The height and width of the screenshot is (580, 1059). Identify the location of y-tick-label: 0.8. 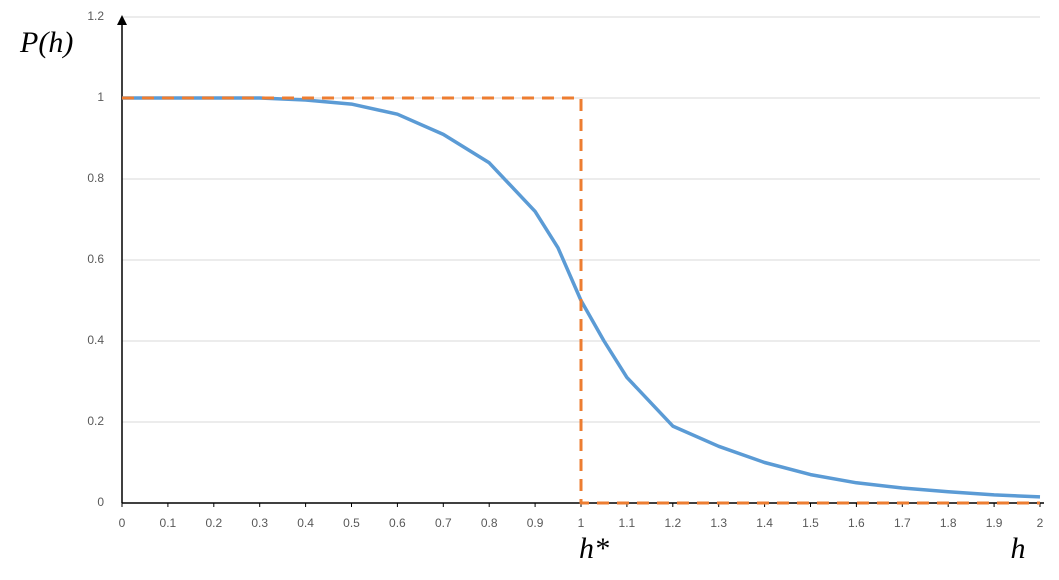
(95, 178).